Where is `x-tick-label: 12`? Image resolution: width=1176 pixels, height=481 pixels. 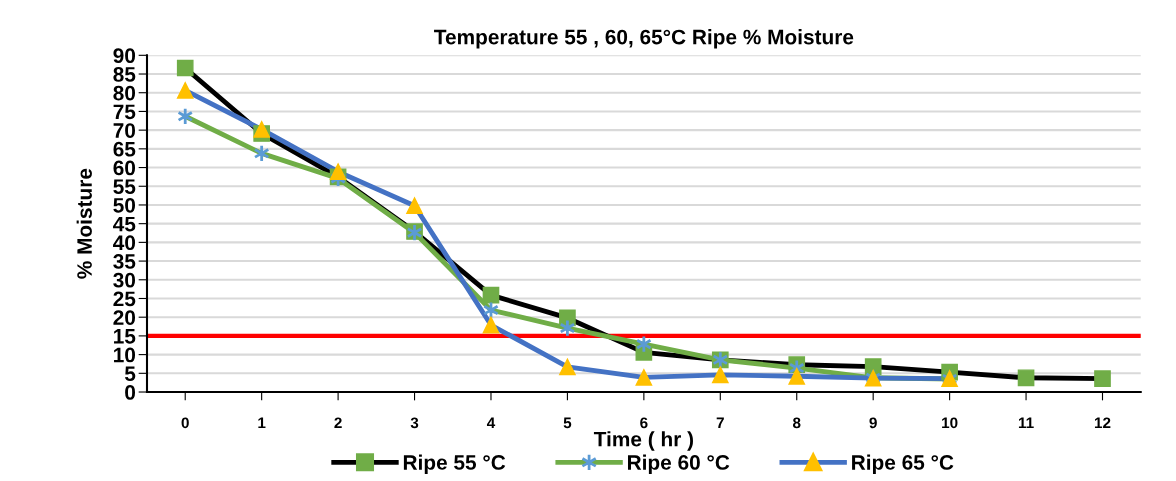
x-tick-label: 12 is located at coordinates (1102, 423).